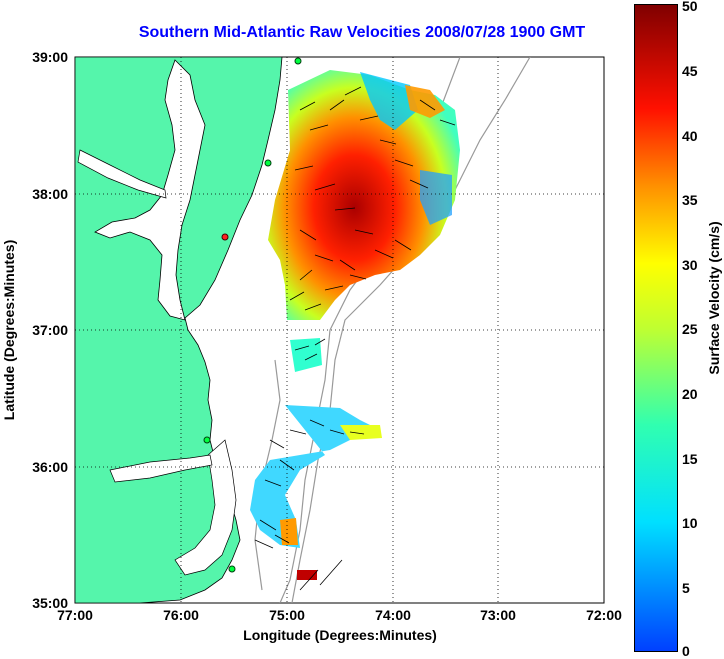 The image size is (724, 659). What do you see at coordinates (252, 315) in the screenshot?
I see `station-markers` at bounding box center [252, 315].